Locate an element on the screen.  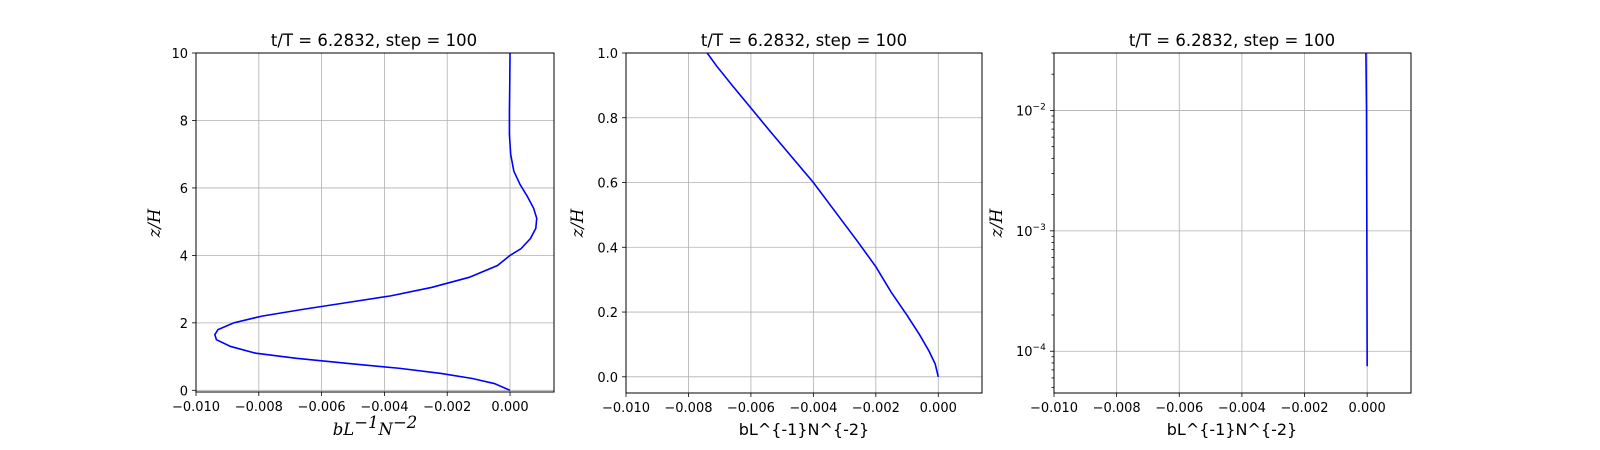
y-tick-exponent: −2 is located at coordinates (1039, 107).